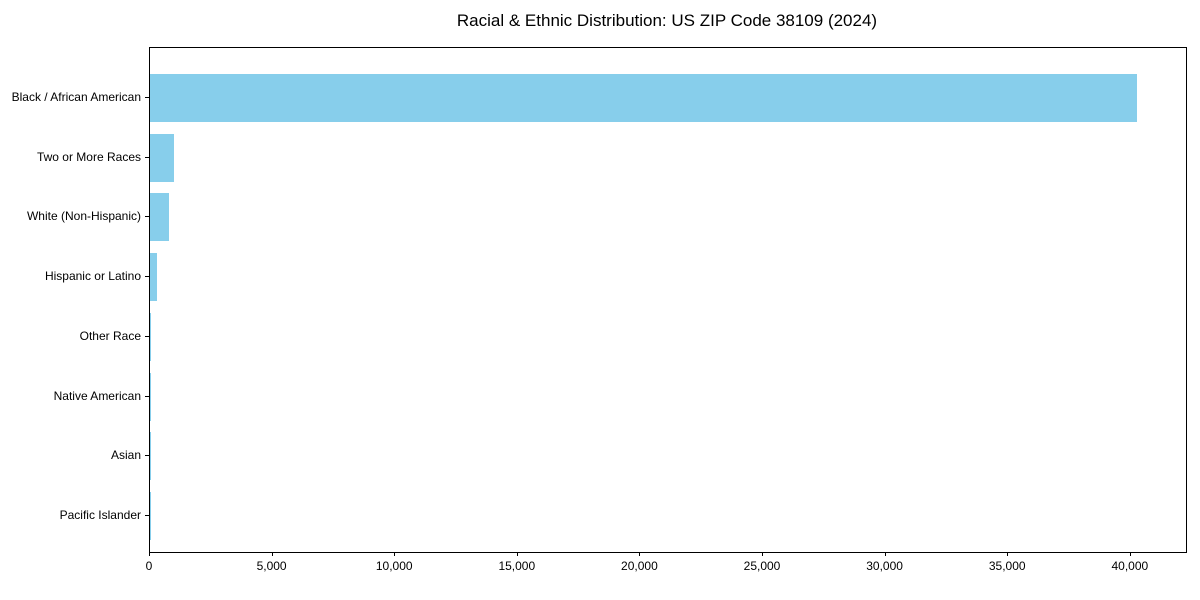  I want to click on category-label: Other Race, so click(110, 335).